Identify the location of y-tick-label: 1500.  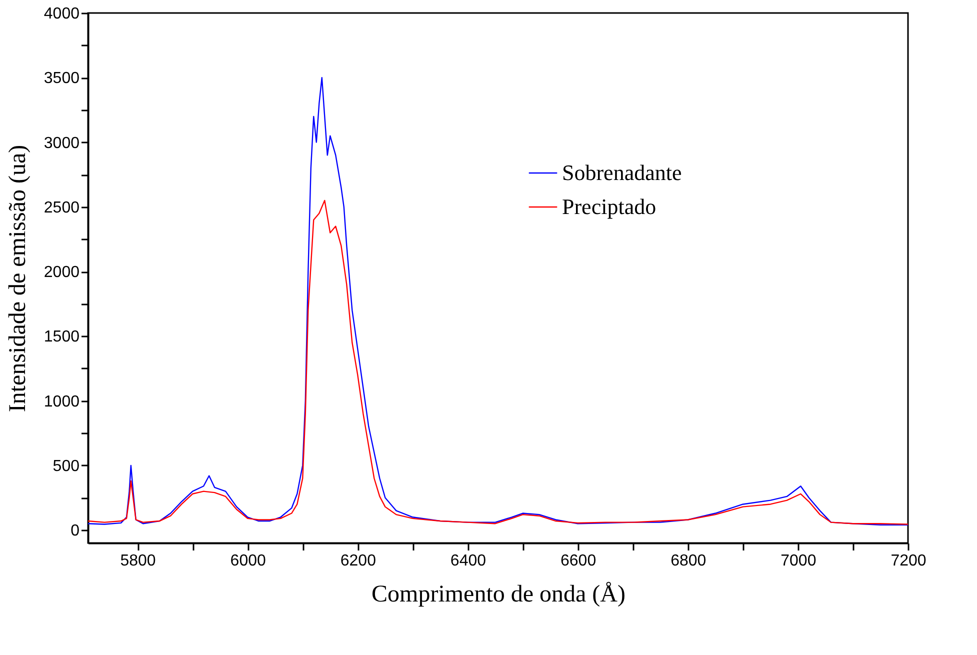
(62, 337).